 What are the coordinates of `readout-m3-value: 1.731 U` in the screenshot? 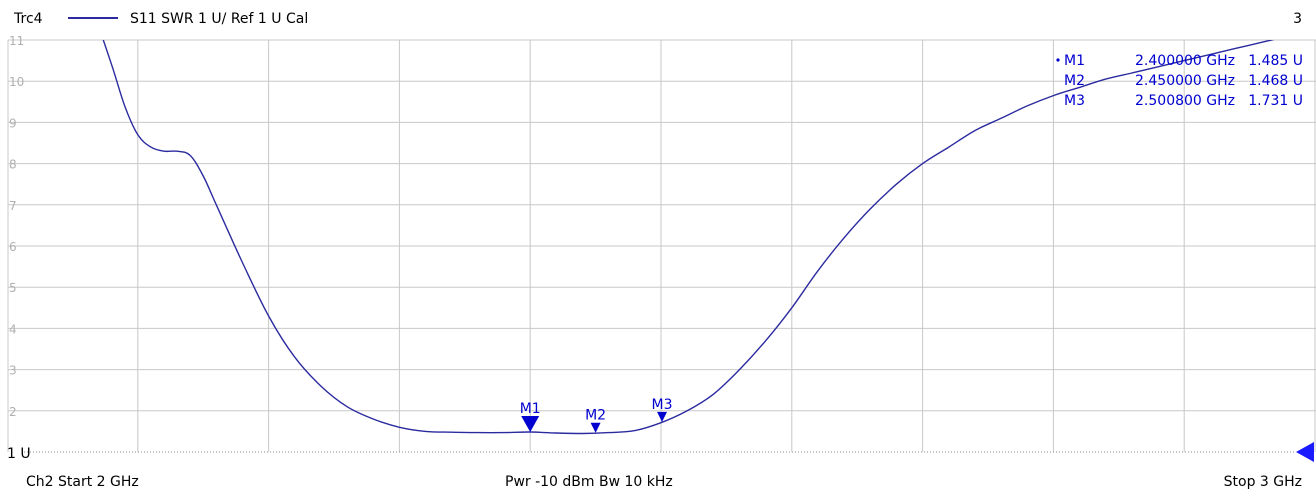 It's located at (1275, 101).